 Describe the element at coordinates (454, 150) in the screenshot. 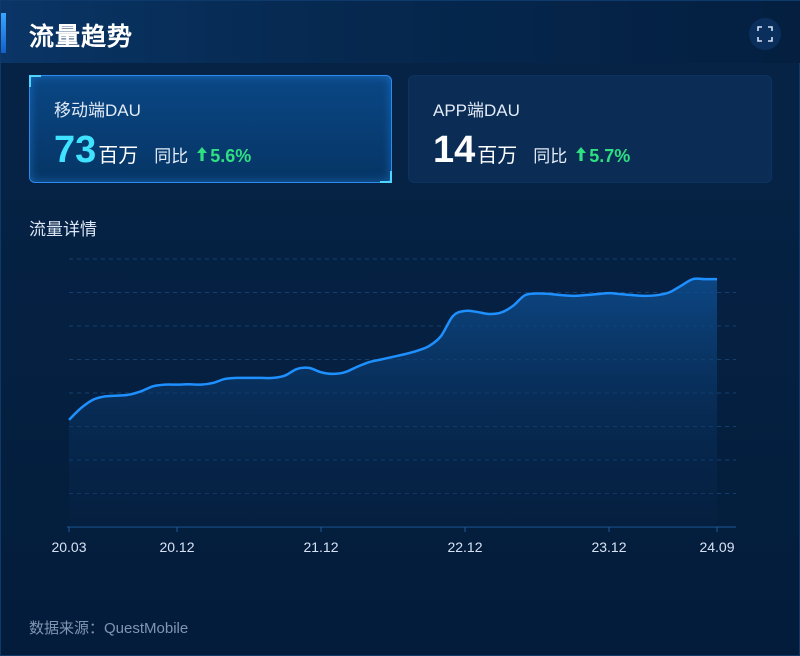

I see `dau-value: 14` at that location.